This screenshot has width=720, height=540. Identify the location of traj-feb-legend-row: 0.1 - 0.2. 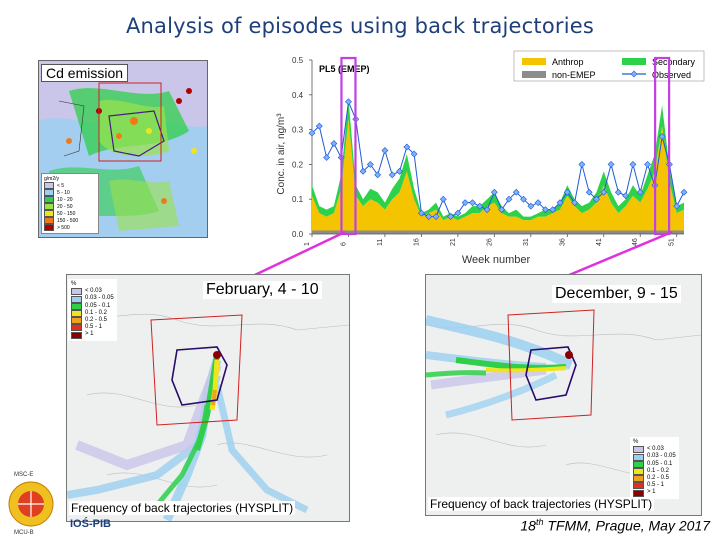
(92, 313).